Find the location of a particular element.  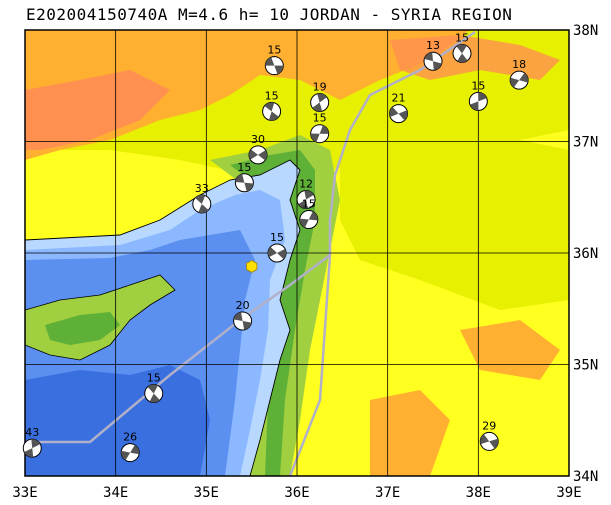

depth-label: 29 is located at coordinates (489, 425).